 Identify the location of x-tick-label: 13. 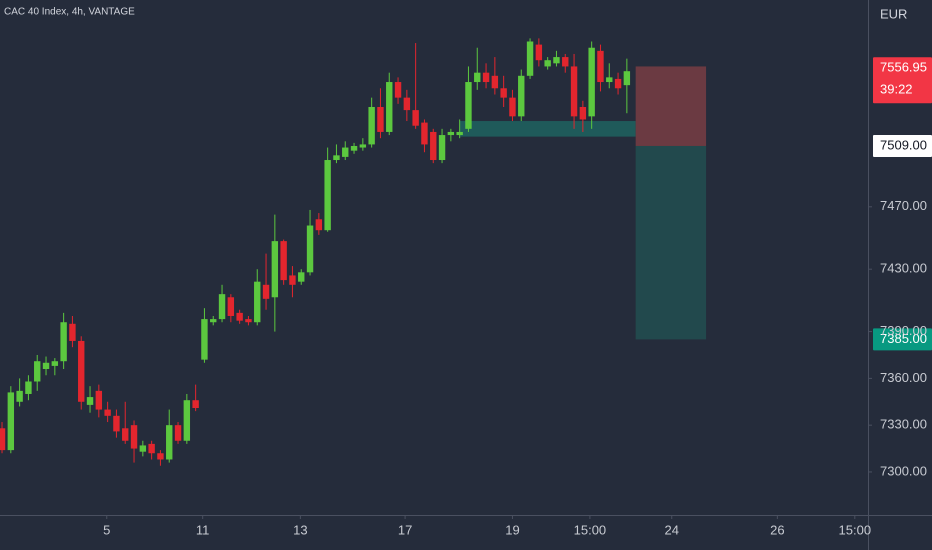
(300, 529).